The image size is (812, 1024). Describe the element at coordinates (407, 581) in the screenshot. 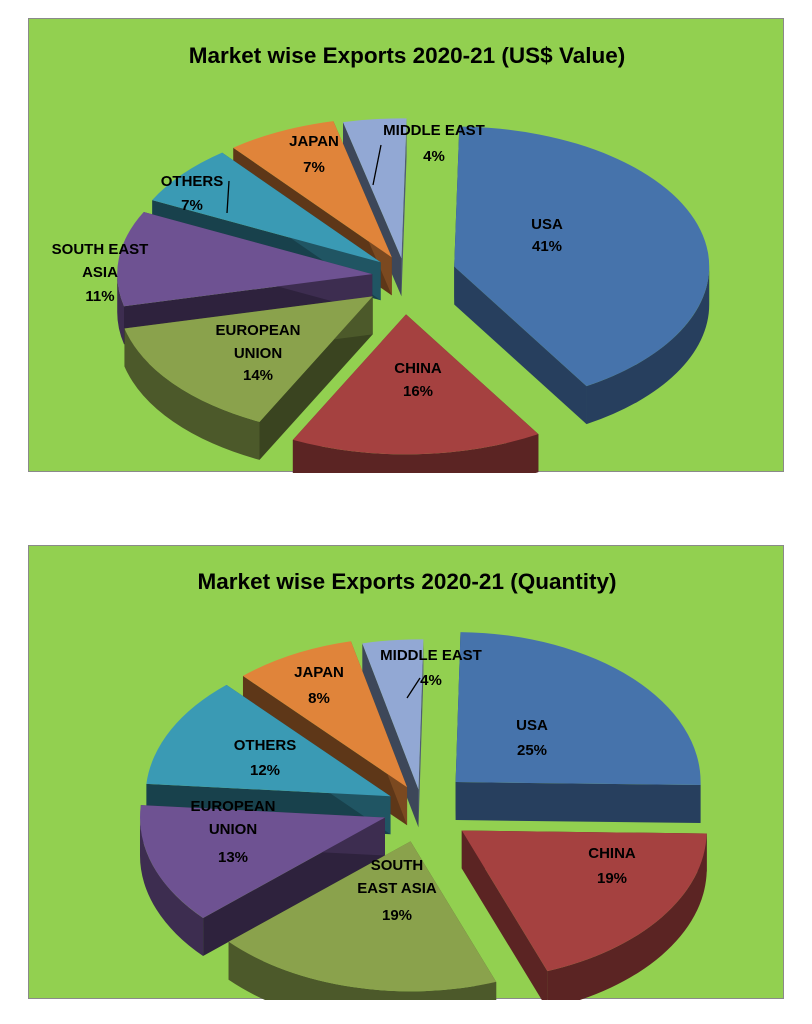

I see `chart-title: Market wise Exports 2020-21 (Quantity)` at that location.